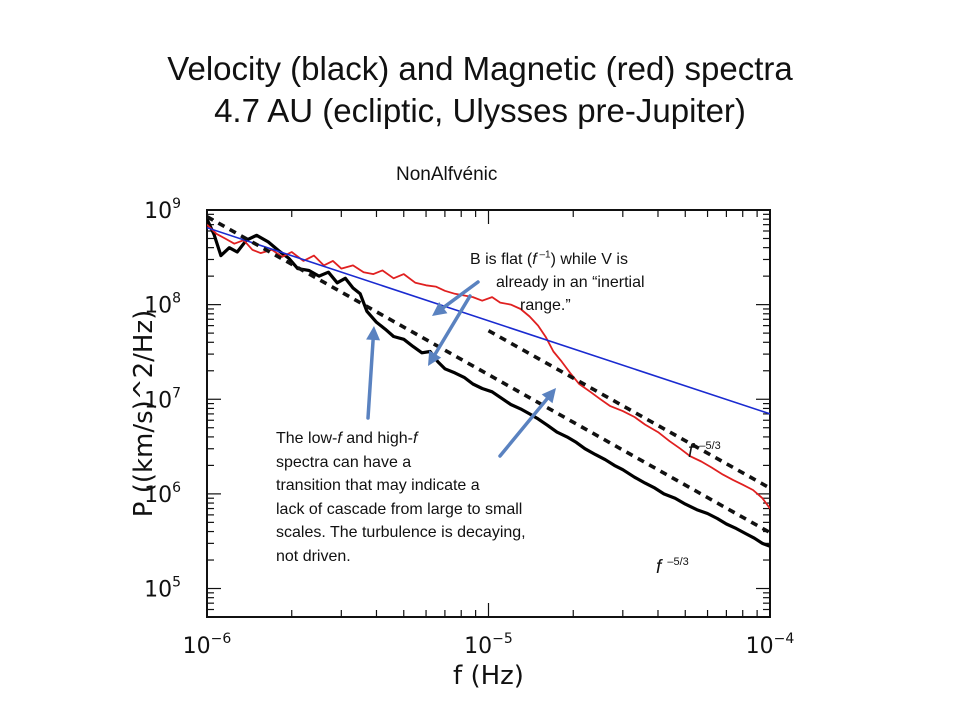 This screenshot has width=960, height=720. I want to click on annotation-flat-line3: range.”, so click(545, 306).